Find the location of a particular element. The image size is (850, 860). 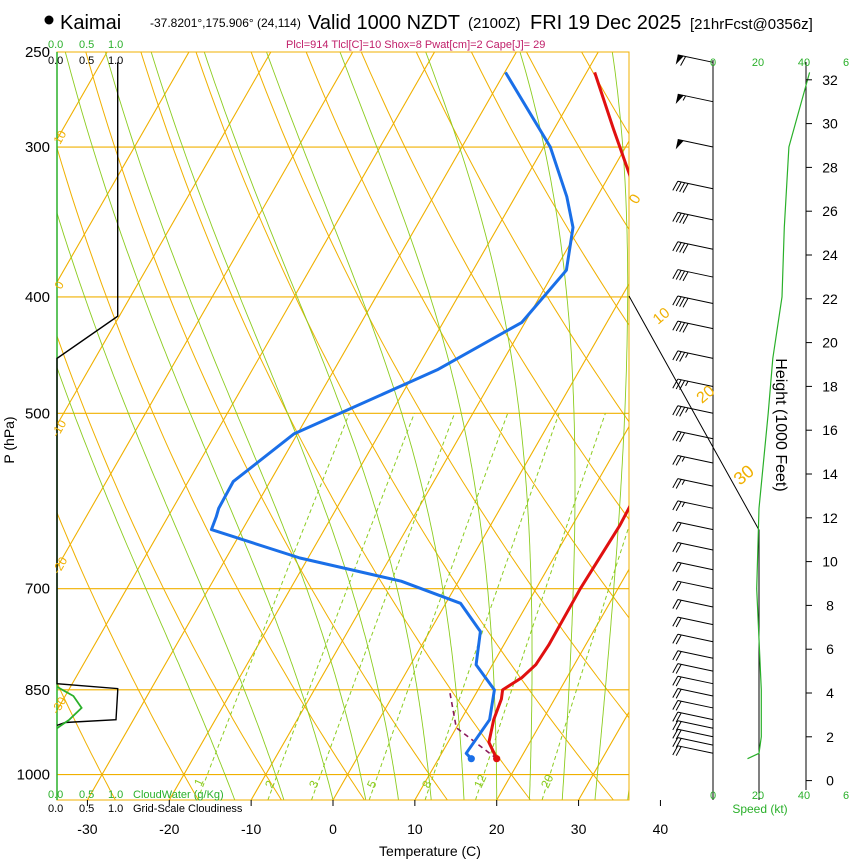

location-name: Kaimai is located at coordinates (90, 23).